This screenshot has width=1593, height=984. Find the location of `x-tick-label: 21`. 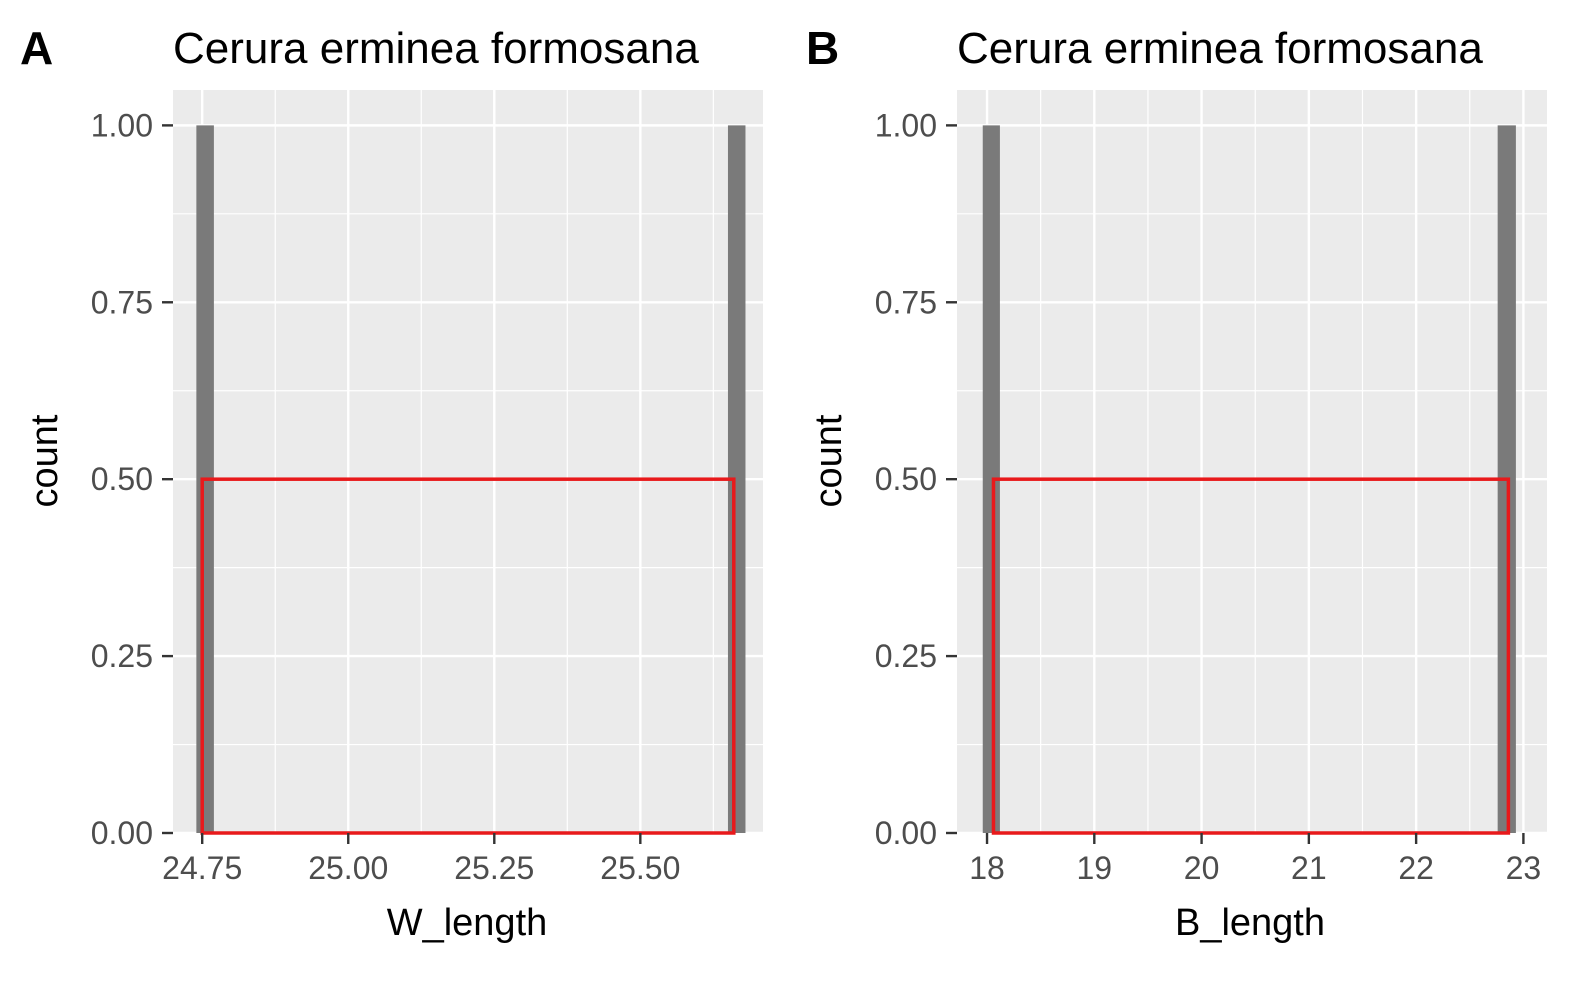

x-tick-label: 21 is located at coordinates (1309, 868).